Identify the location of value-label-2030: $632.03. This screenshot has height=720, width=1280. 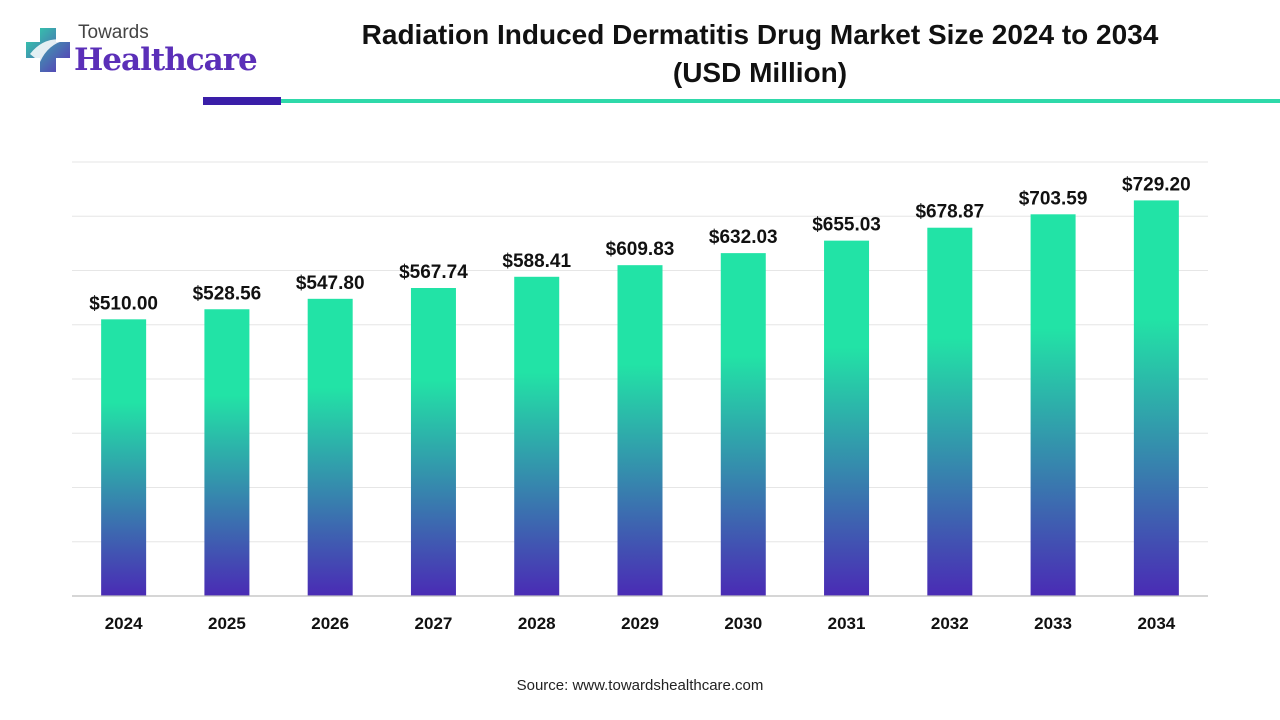
(743, 237).